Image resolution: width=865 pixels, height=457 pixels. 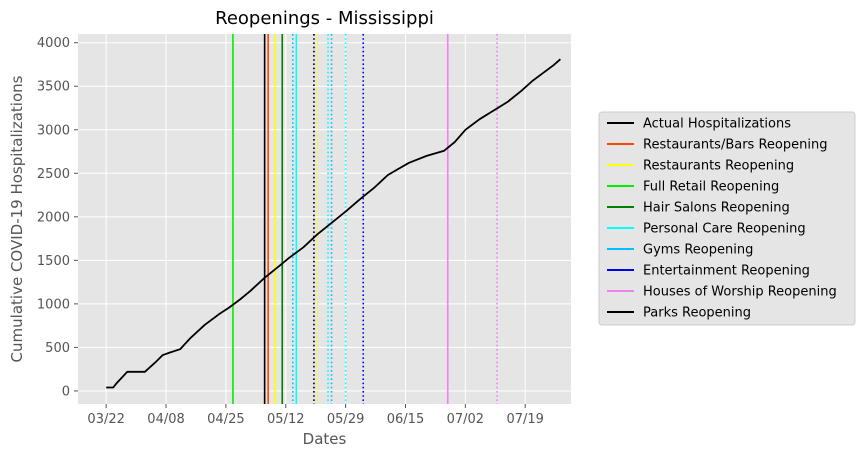 I want to click on legend-entry-label: Full Retail Reopening, so click(x=711, y=187).